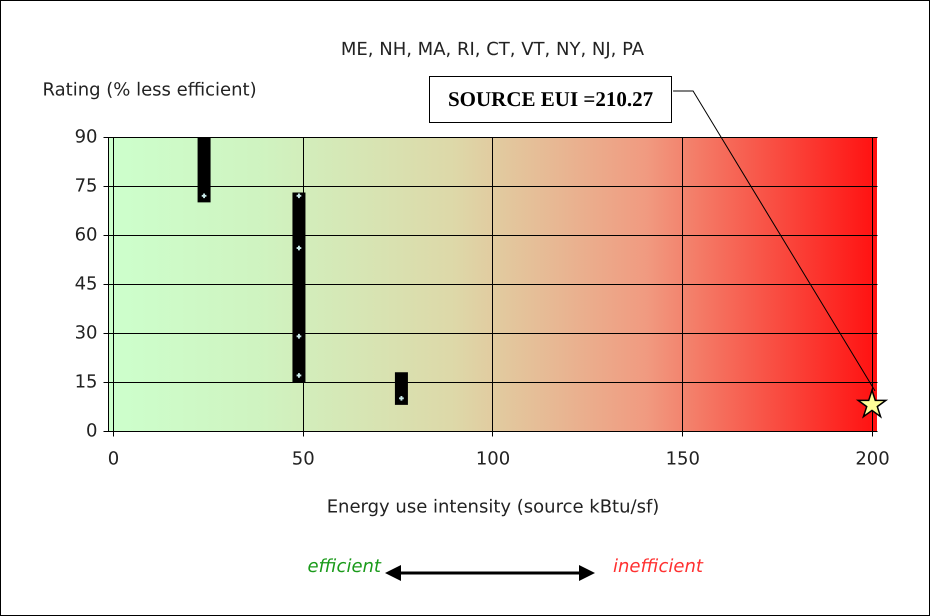 Image resolution: width=930 pixels, height=616 pixels. Describe the element at coordinates (86, 284) in the screenshot. I see `y-tick-label: 45` at that location.